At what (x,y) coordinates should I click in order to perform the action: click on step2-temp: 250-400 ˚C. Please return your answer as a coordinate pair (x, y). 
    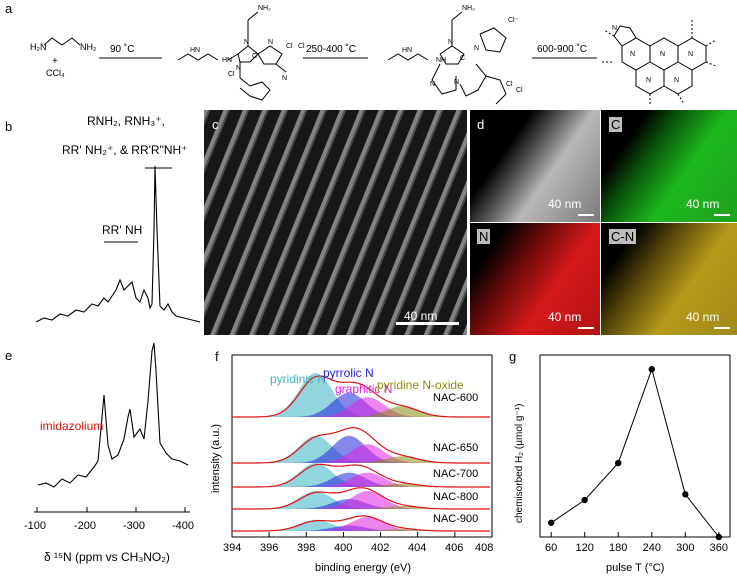
    Looking at the image, I should click on (331, 49).